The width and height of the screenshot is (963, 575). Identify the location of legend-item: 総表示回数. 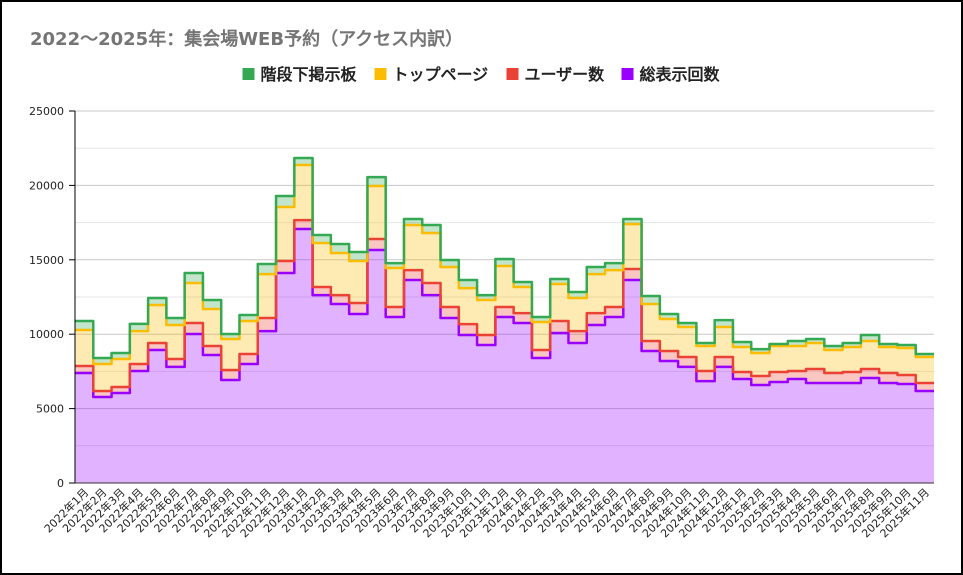
(671, 74).